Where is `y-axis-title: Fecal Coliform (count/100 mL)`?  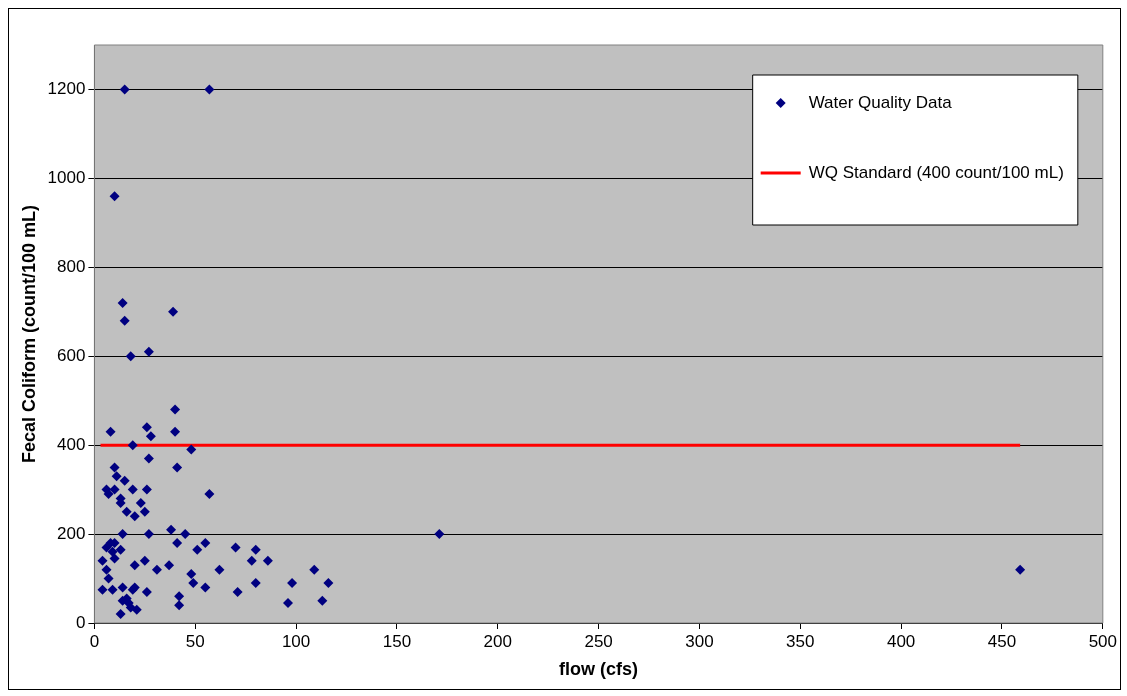
y-axis-title: Fecal Coliform (count/100 mL) is located at coordinates (28, 334).